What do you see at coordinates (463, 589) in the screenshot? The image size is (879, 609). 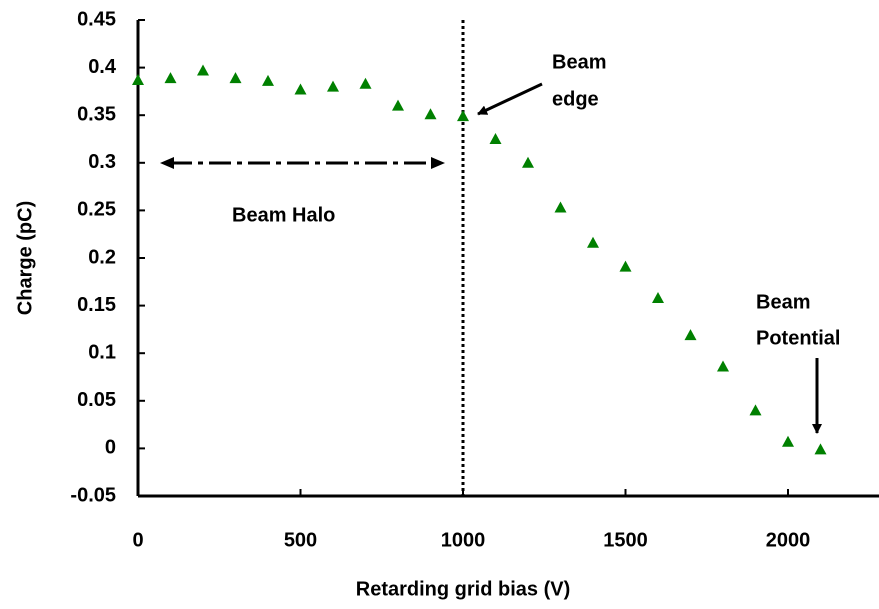 I see `x-axis-label: Retarding grid bias (V)` at bounding box center [463, 589].